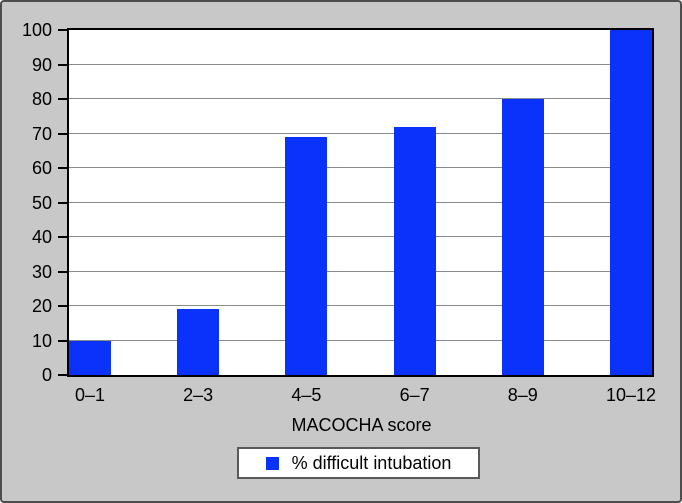 This screenshot has width=682, height=503. I want to click on bar-10–12, so click(631, 202).